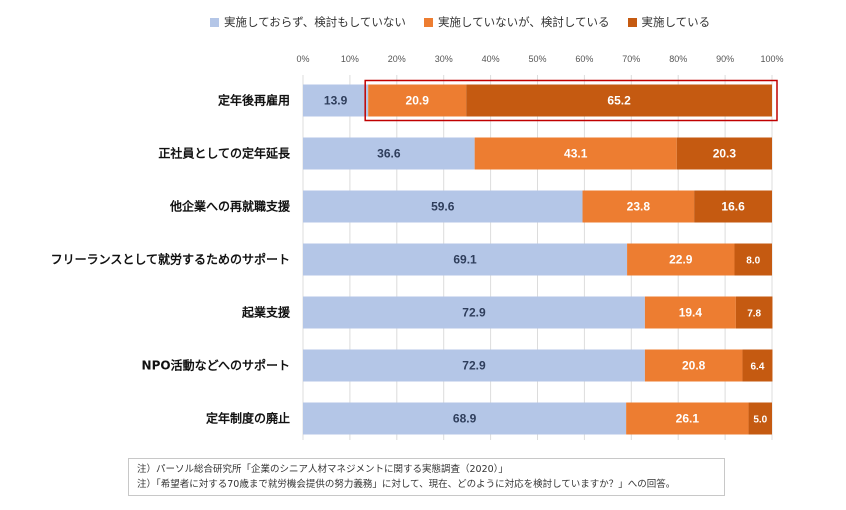  I want to click on category-label: 定年後再雇用, so click(254, 100).